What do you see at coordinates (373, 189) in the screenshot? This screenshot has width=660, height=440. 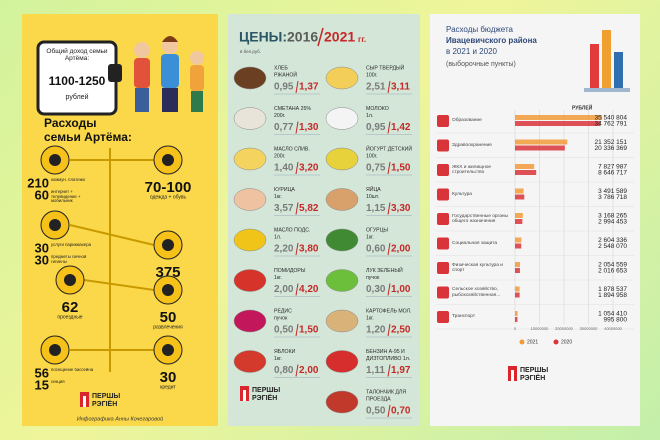 I see `product-name: ЯЙЦА` at bounding box center [373, 189].